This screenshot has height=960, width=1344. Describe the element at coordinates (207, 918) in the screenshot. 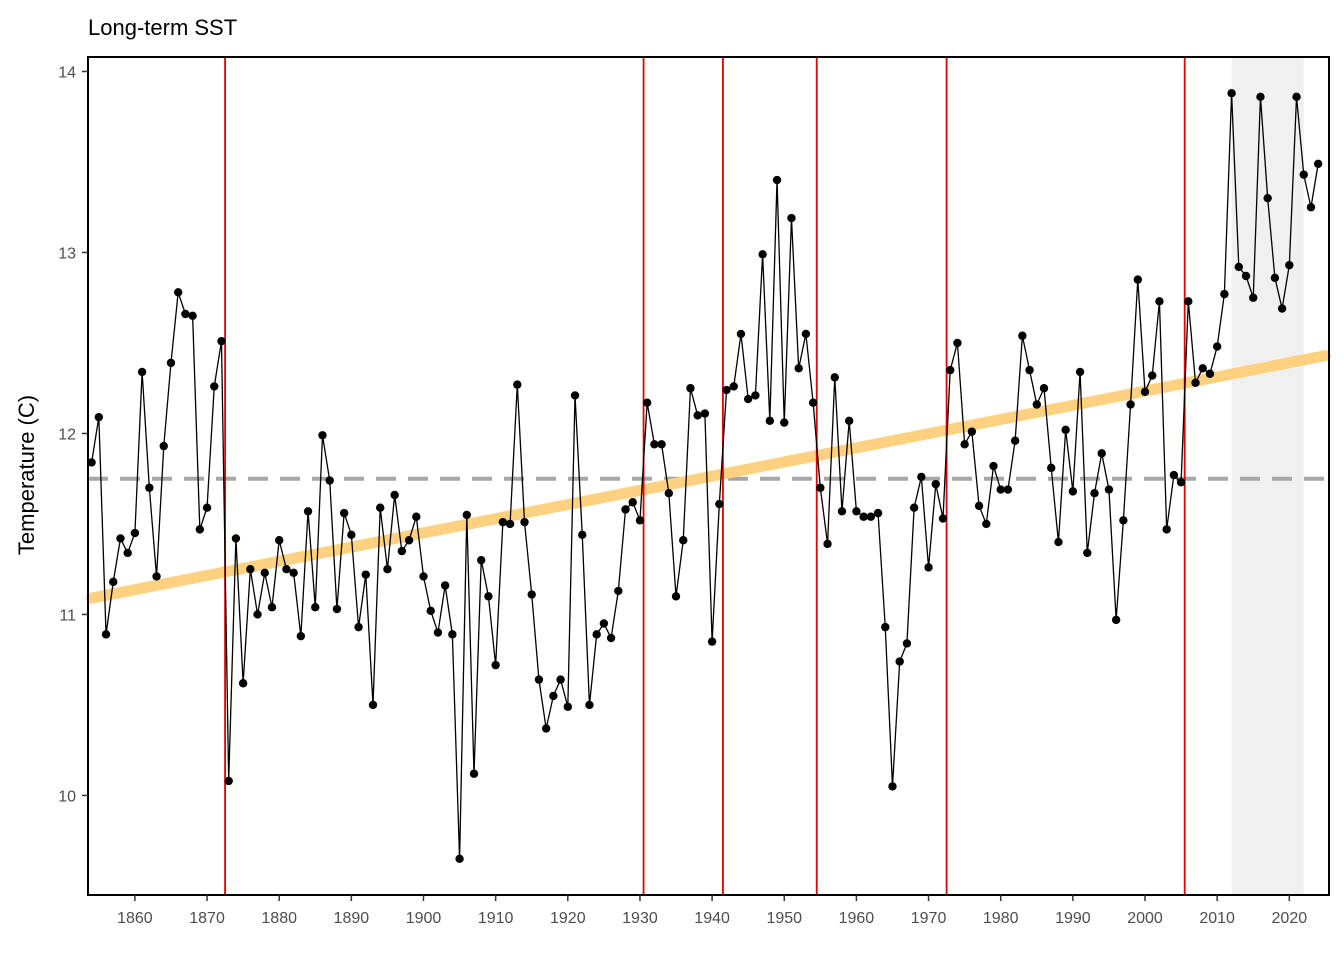

I see `x-tick-label: 1870` at that location.